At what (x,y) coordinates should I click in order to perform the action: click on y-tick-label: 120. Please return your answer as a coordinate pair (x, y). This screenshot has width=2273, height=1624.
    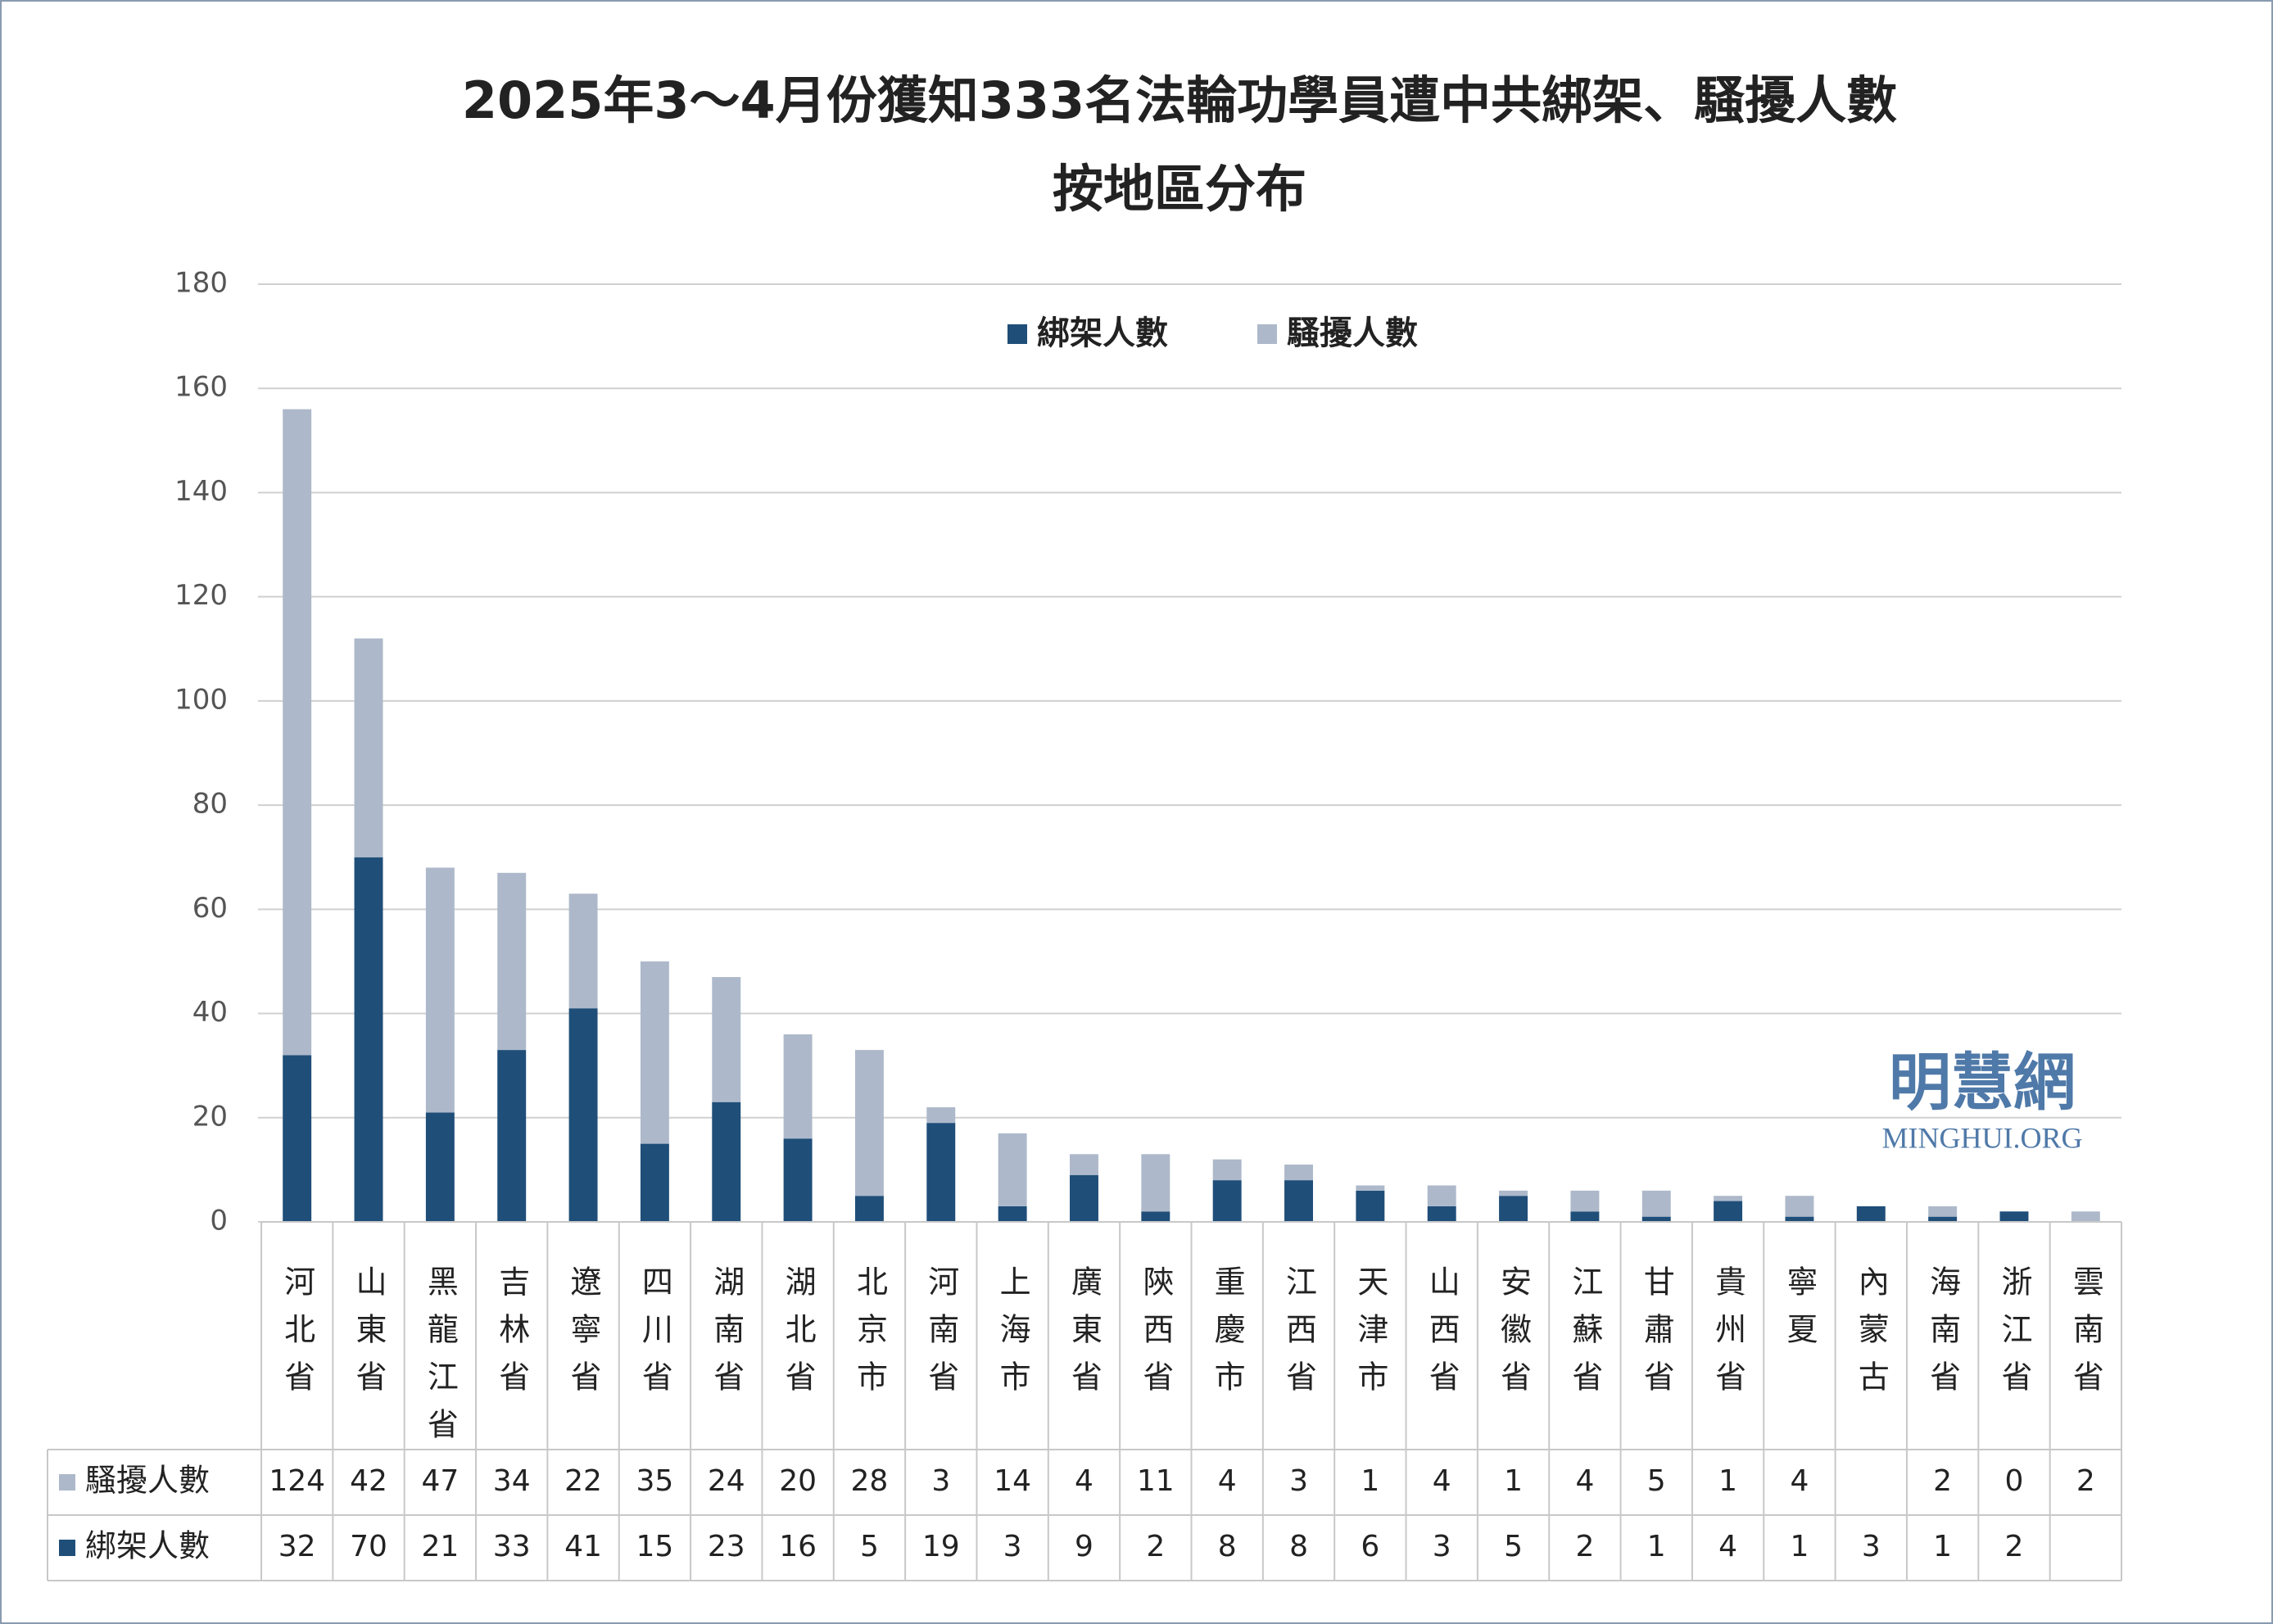
    Looking at the image, I should click on (201, 595).